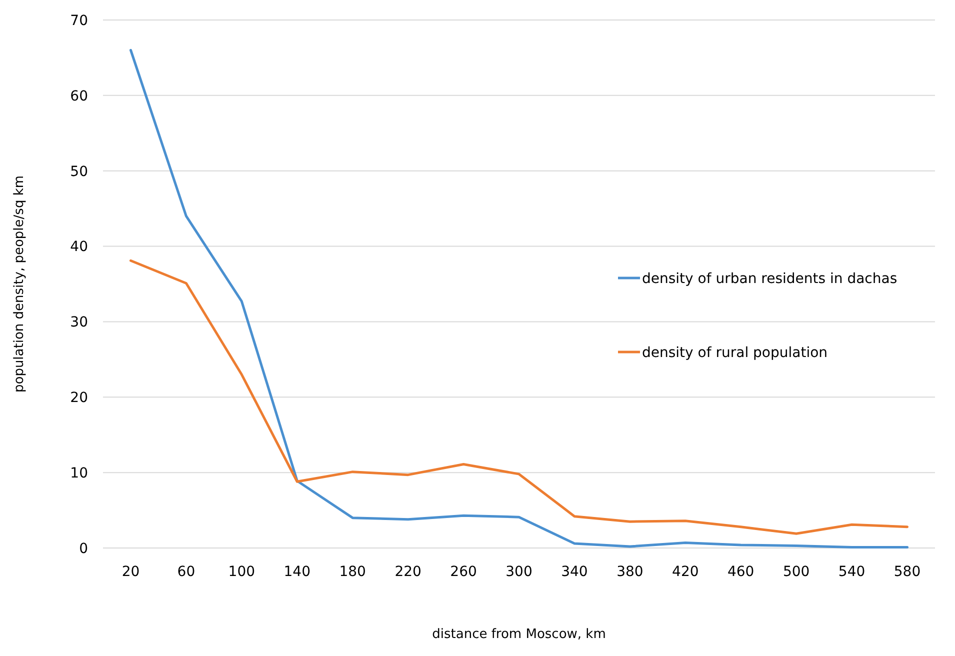 This screenshot has height=656, width=955. Describe the element at coordinates (408, 572) in the screenshot. I see `x-tick-label: 220` at that location.